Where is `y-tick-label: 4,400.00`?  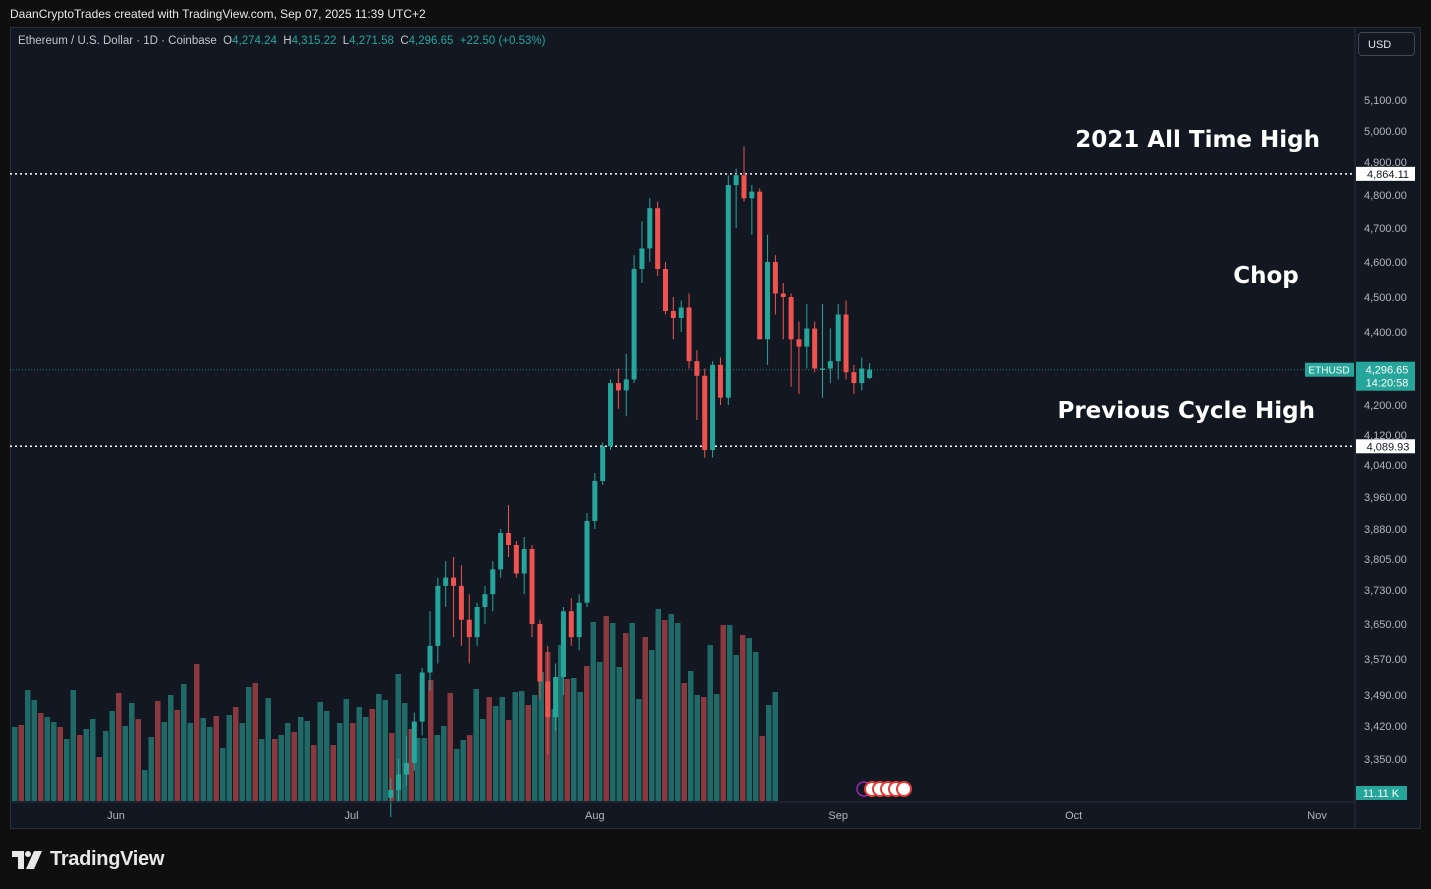 y-tick-label: 4,400.00 is located at coordinates (1385, 333).